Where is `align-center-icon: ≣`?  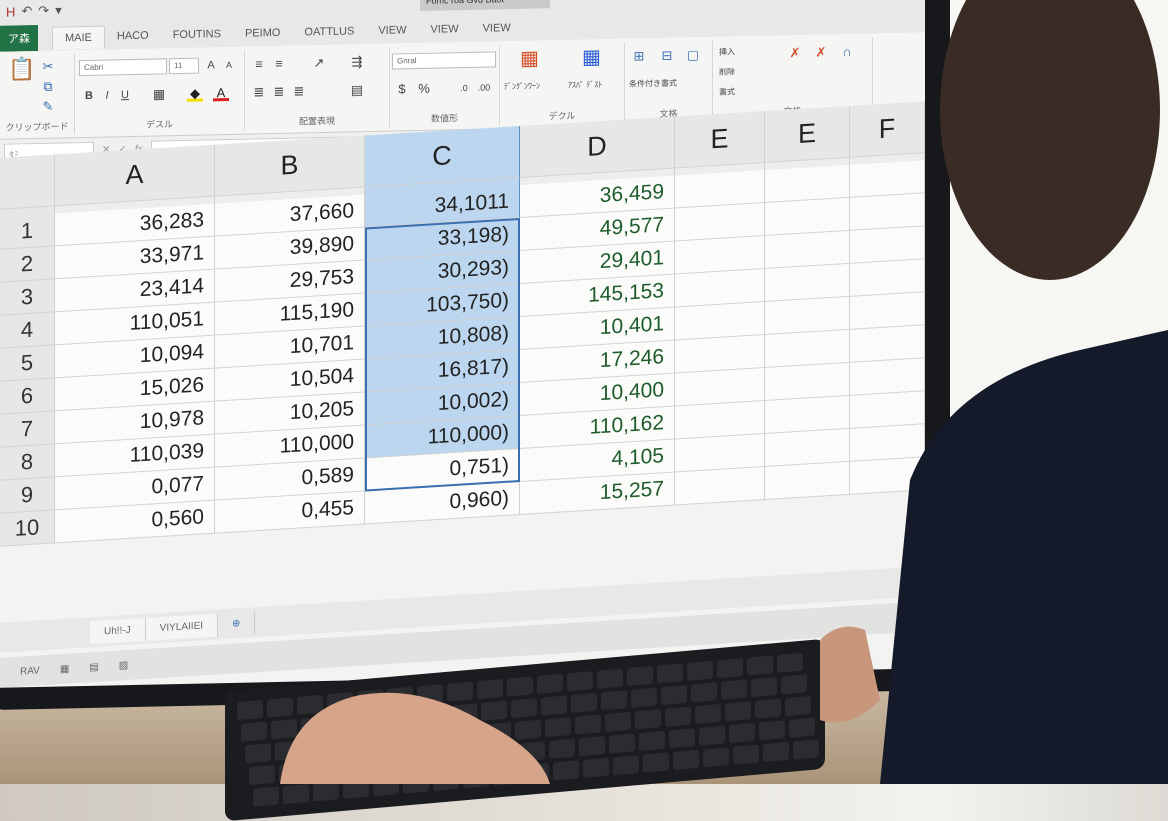 align-center-icon: ≣ is located at coordinates (279, 91).